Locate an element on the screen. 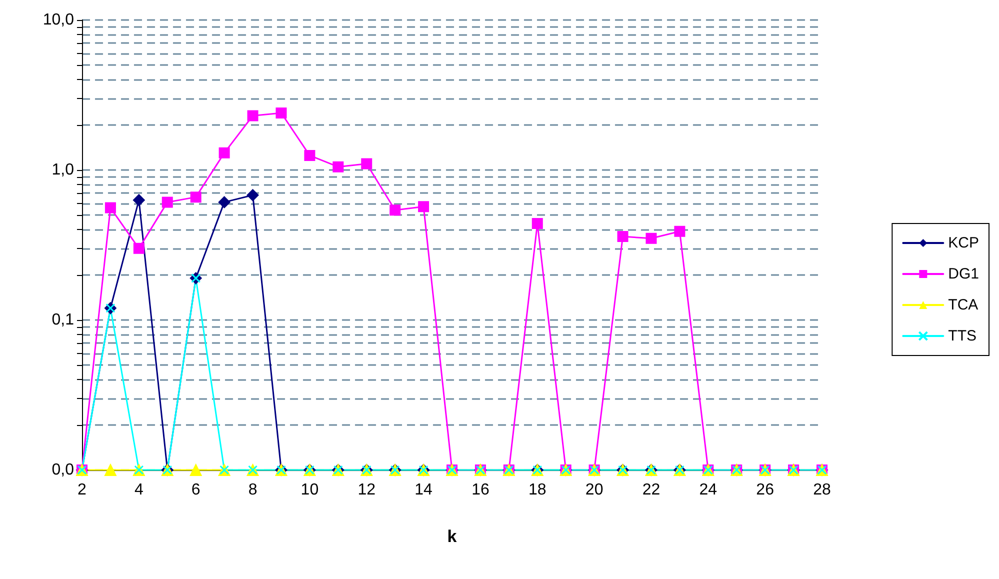 Image resolution: width=999 pixels, height=579 pixels. x-tick-label: 4 is located at coordinates (139, 490).